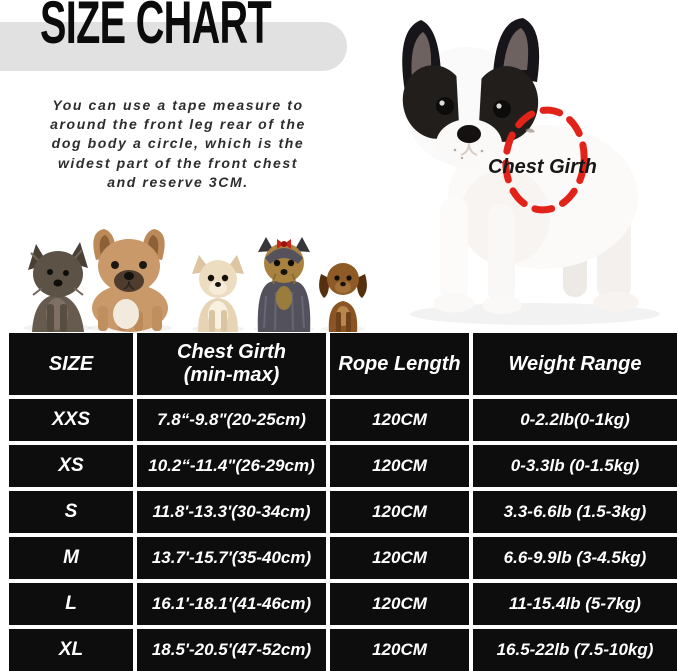 This screenshot has width=679, height=671. Describe the element at coordinates (399, 558) in the screenshot. I see `row-m-rope: 120CM` at that location.